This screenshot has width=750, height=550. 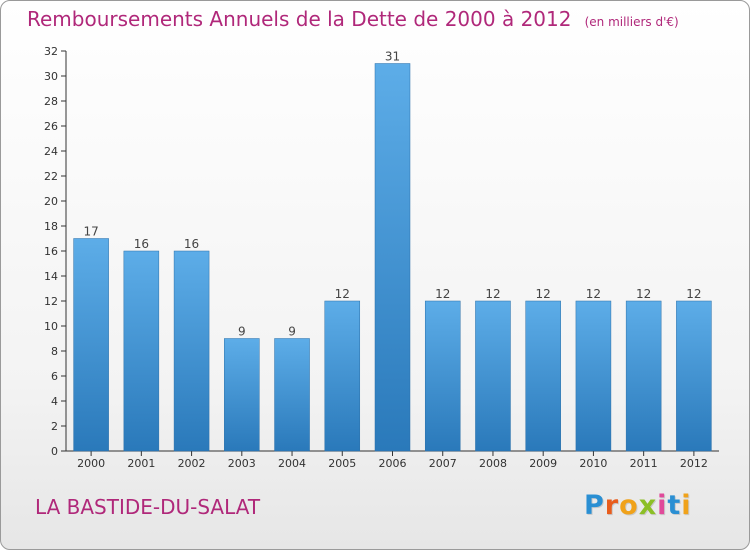 I want to click on commune-name: LA BASTIDE-DU-SALAT, so click(x=148, y=507).